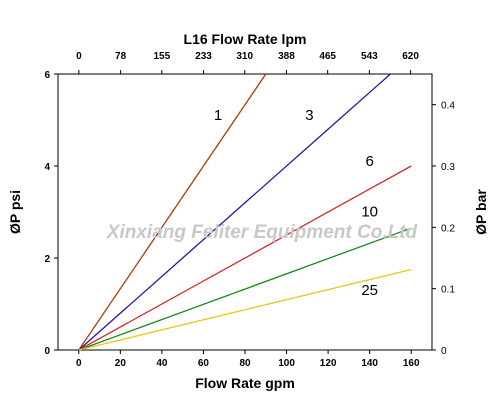 This screenshot has width=500, height=407. I want to click on y2-tick-label: 0, so click(444, 351).